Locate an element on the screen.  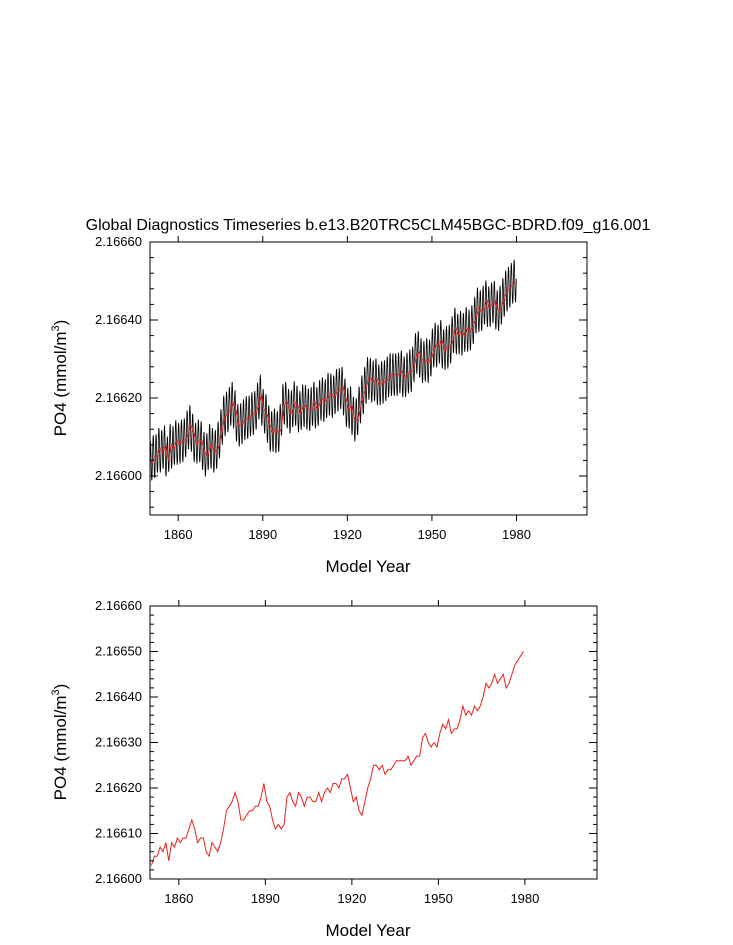
y-tick-label: 2.16610 is located at coordinates (118, 833).